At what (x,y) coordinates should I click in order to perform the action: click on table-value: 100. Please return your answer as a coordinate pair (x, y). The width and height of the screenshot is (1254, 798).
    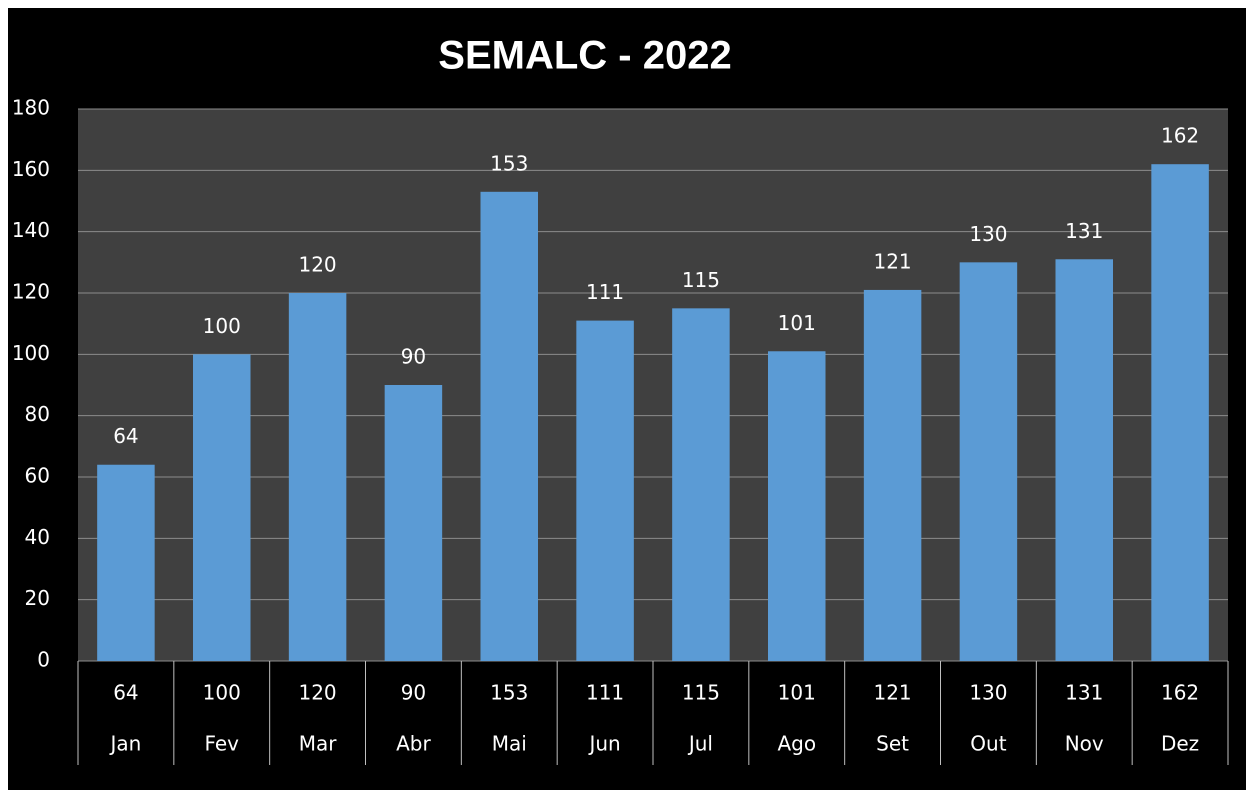
    Looking at the image, I should click on (222, 693).